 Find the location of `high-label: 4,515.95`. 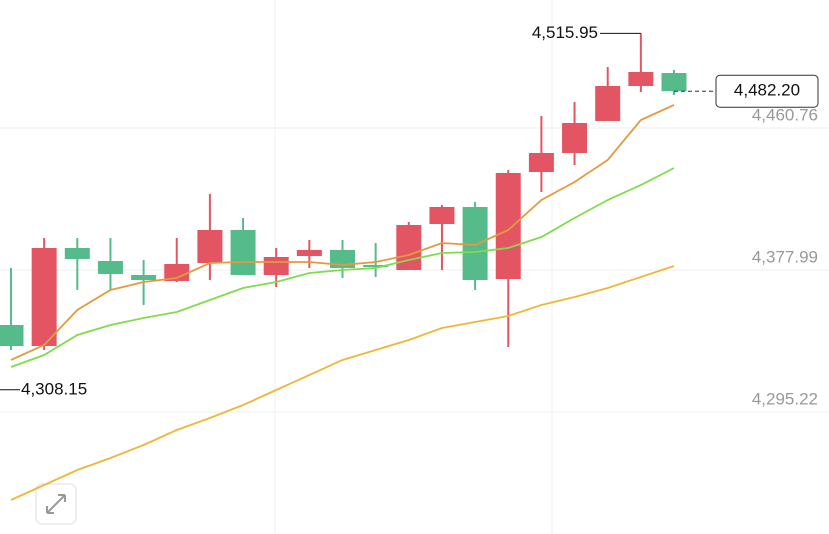

high-label: 4,515.95 is located at coordinates (565, 32).